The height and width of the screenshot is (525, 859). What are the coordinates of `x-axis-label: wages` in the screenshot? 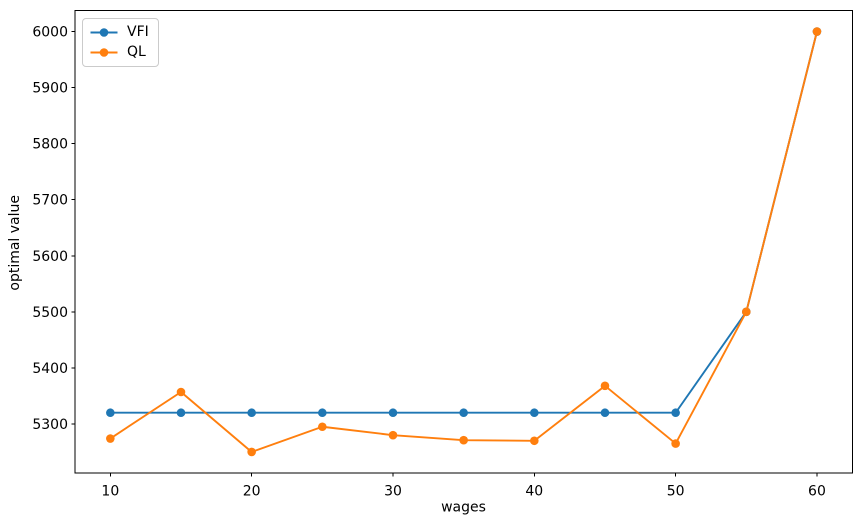 It's located at (463, 508).